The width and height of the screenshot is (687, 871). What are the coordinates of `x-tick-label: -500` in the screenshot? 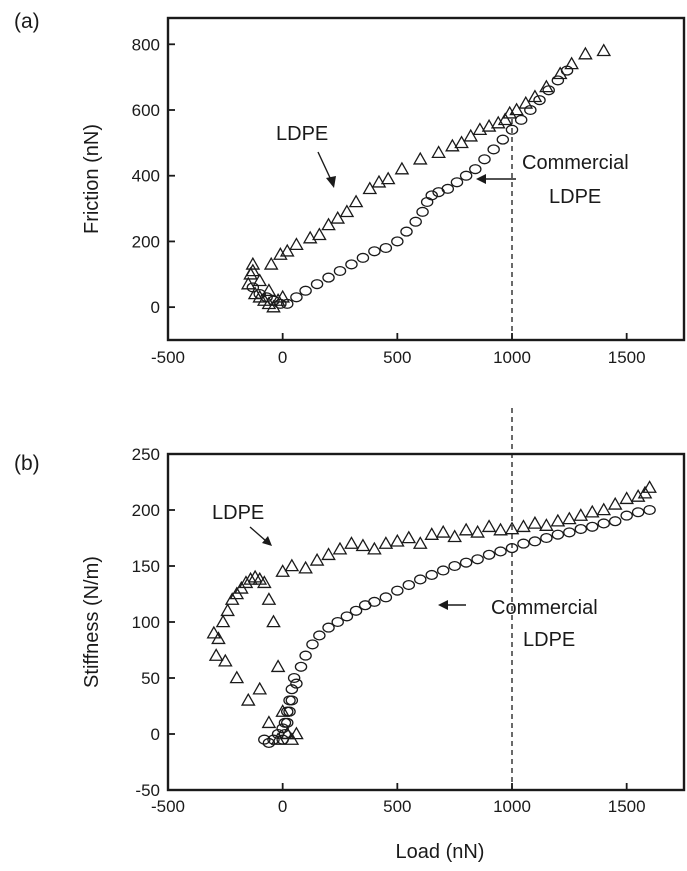 It's located at (168, 357).